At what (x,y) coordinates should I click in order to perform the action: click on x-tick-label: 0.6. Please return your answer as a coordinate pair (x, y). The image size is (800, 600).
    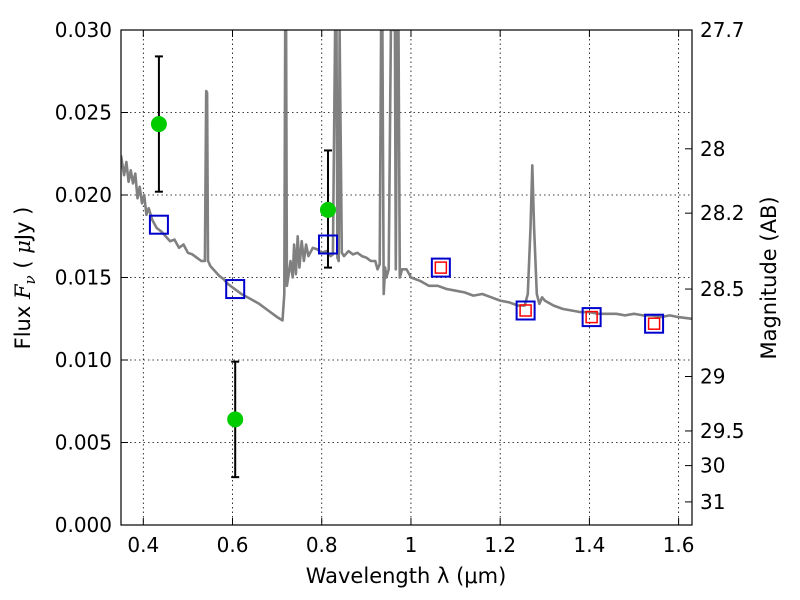
    Looking at the image, I should click on (233, 545).